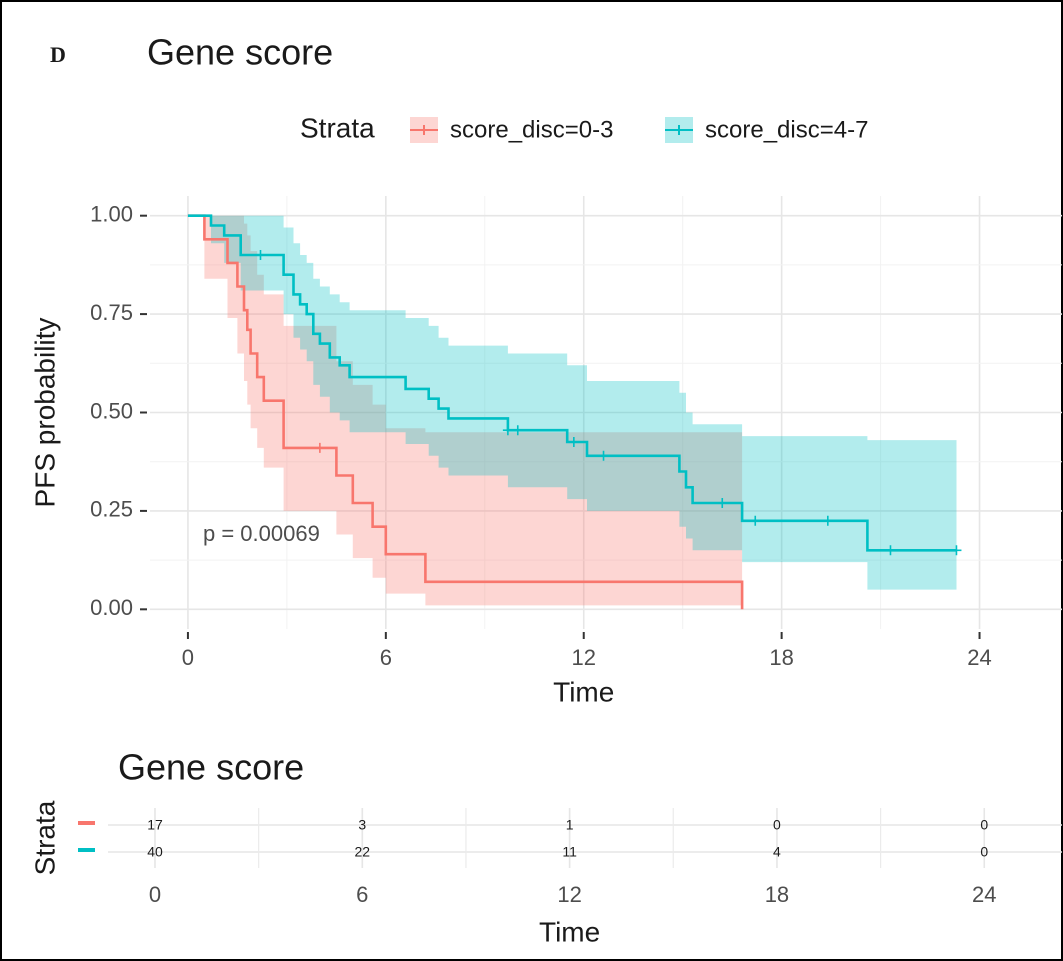 The image size is (1063, 961). I want to click on legend-title: Strata, so click(337, 127).